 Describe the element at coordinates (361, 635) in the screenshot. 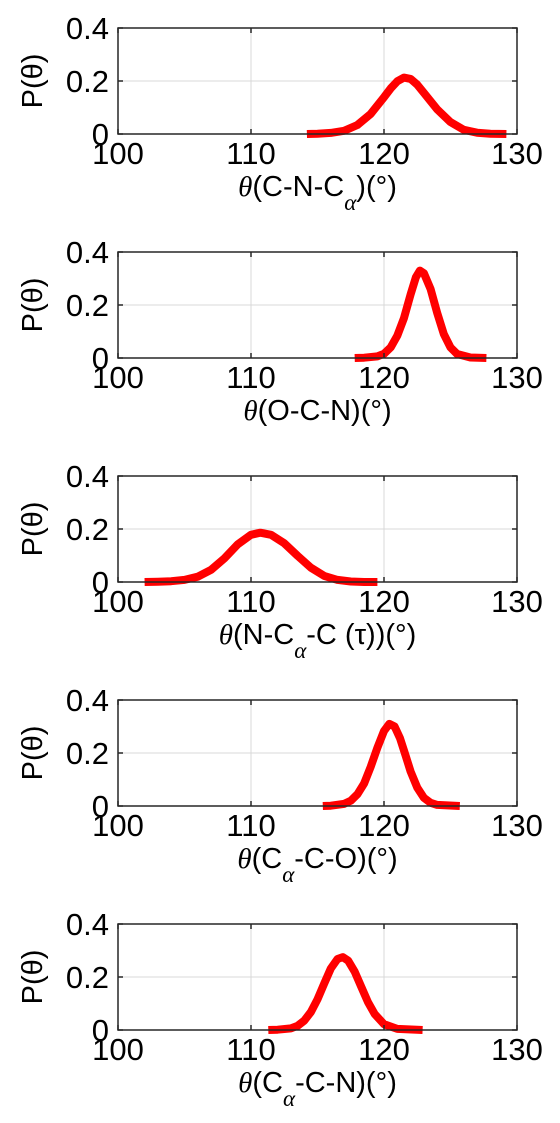

I see `x-label-suffix: -C (τ))(°)` at that location.